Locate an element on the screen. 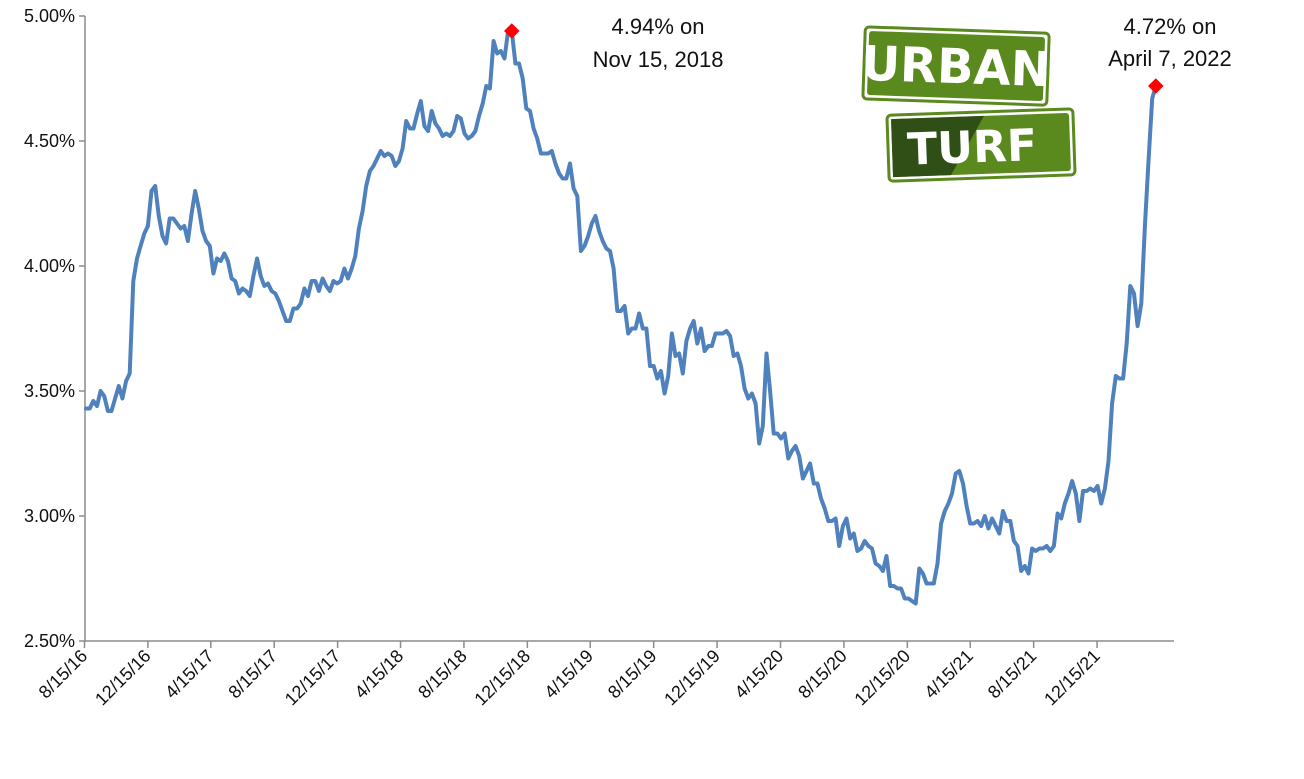 The image size is (1304, 779). x-tick-label: 4/15/21 is located at coordinates (948, 674).